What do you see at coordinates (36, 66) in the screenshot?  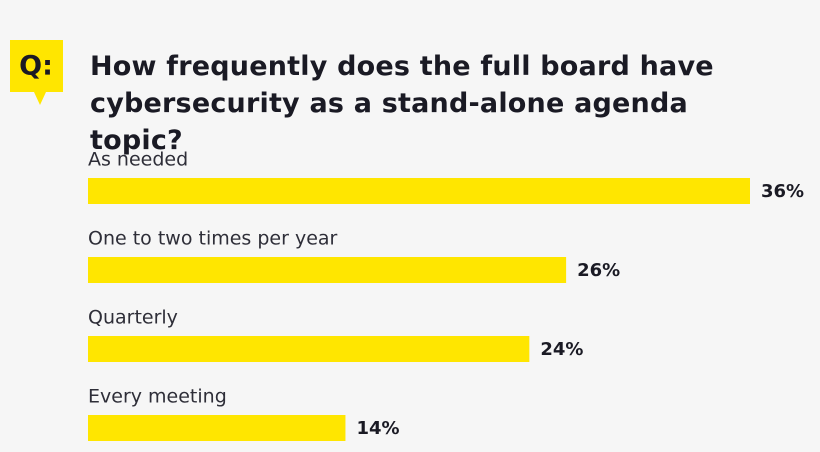 I see `badge-text: Q:` at bounding box center [36, 66].